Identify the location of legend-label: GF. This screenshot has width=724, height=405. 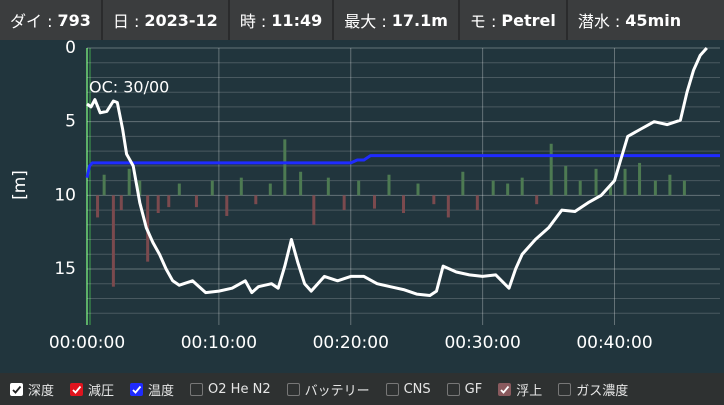
(473, 389).